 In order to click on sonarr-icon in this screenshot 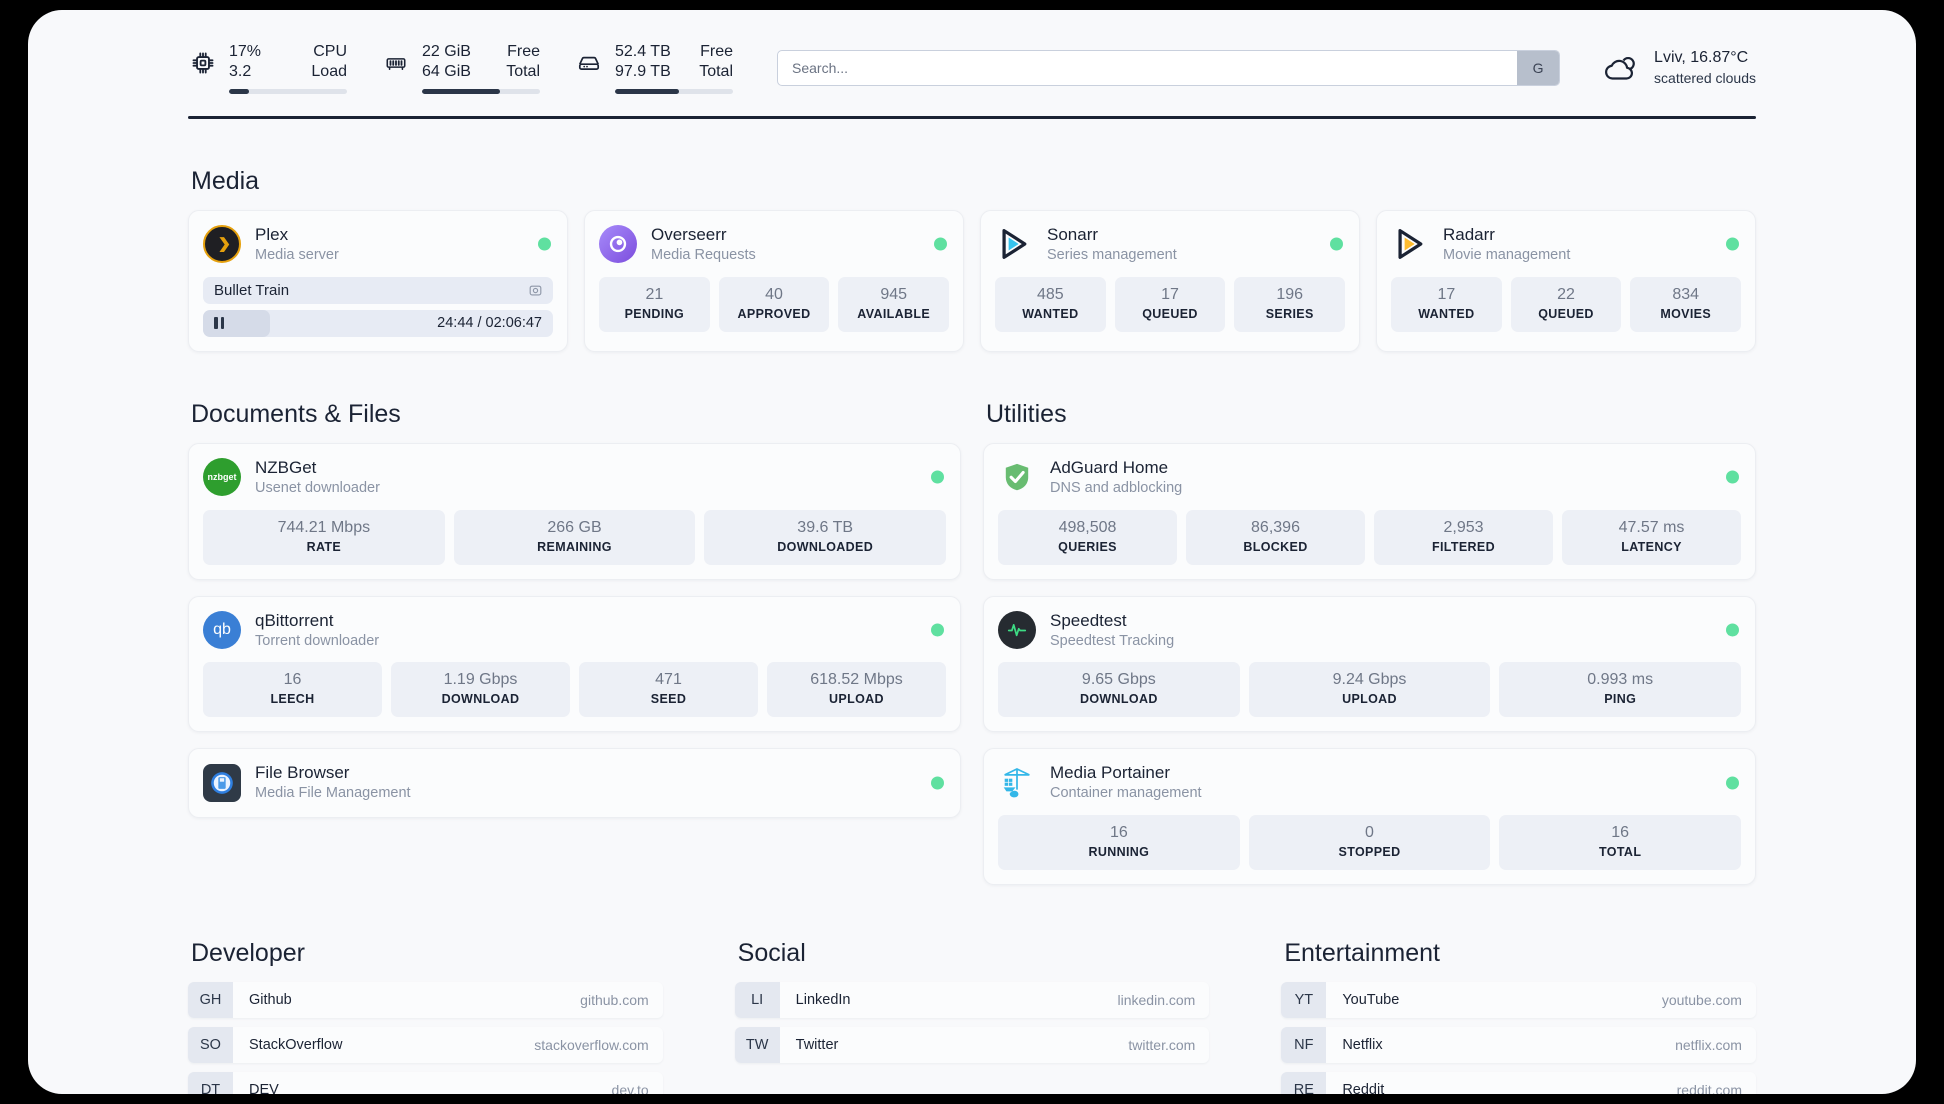, I will do `click(1014, 244)`.